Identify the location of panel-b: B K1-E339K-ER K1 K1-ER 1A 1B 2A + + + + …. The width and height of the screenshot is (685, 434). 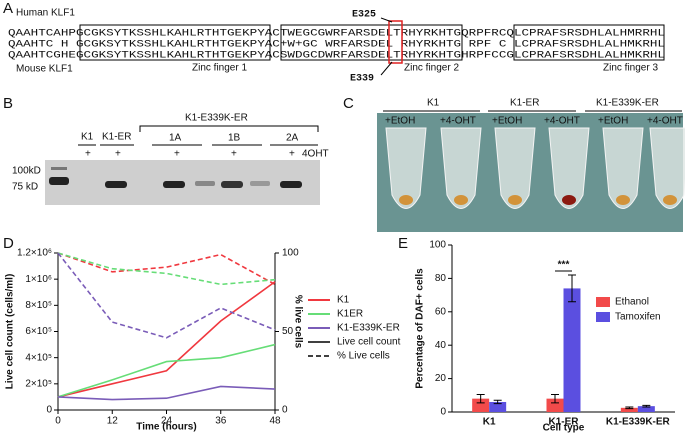
(166, 150).